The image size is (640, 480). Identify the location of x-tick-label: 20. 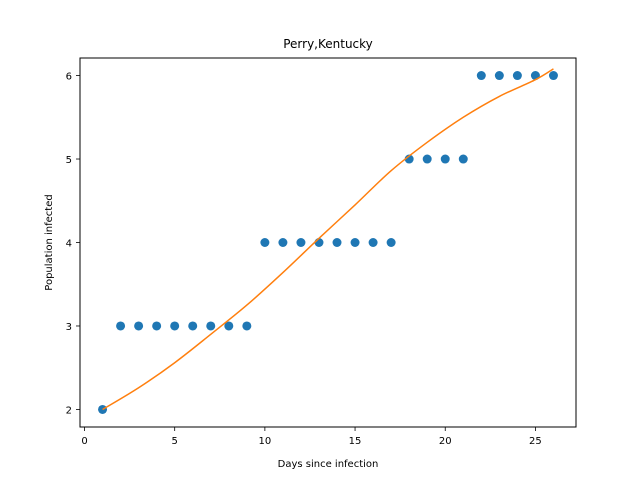
(445, 441).